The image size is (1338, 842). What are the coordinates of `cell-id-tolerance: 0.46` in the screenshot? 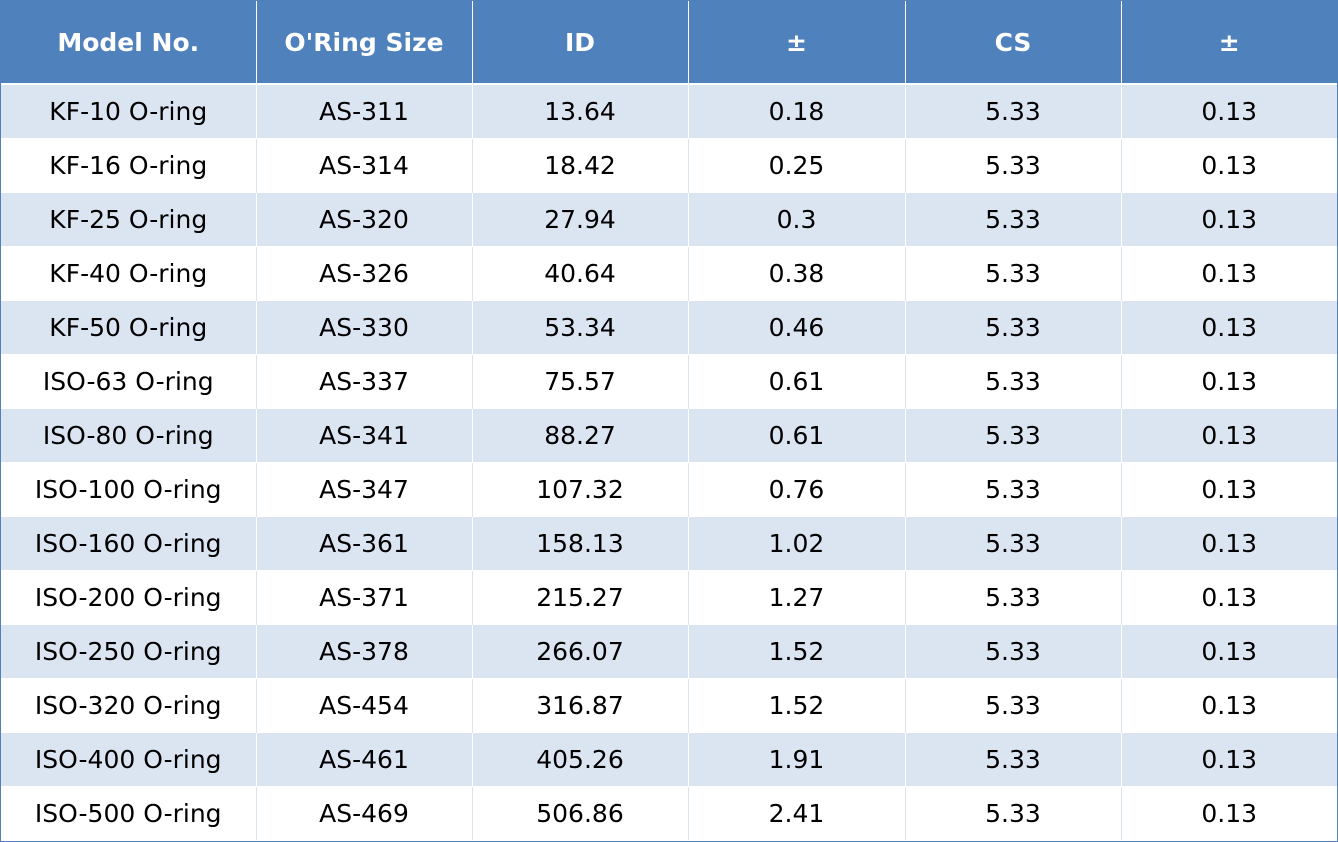 It's located at (796, 327).